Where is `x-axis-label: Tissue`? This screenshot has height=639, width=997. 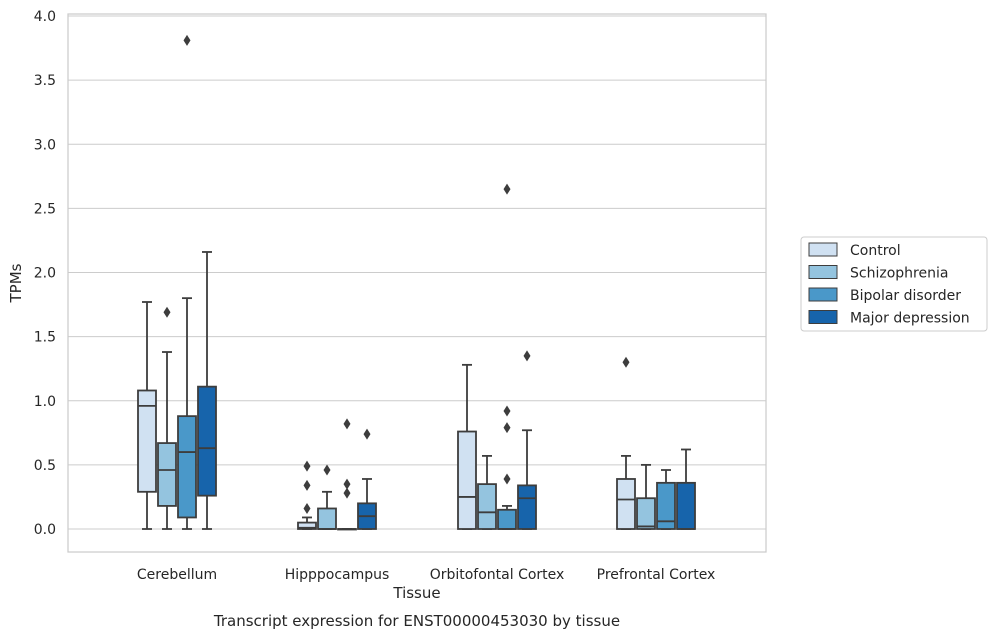
x-axis-label: Tissue is located at coordinates (416, 593).